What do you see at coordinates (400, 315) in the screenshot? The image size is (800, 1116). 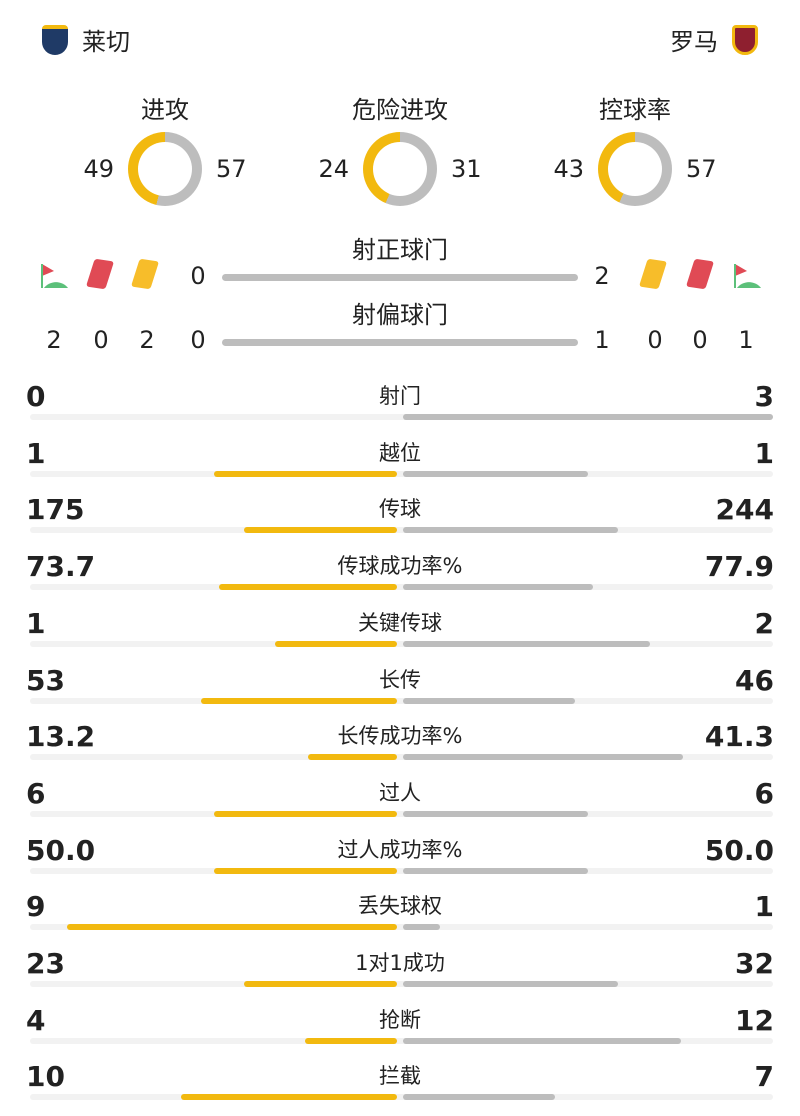 I see `shots-off-label: 射偏球门` at bounding box center [400, 315].